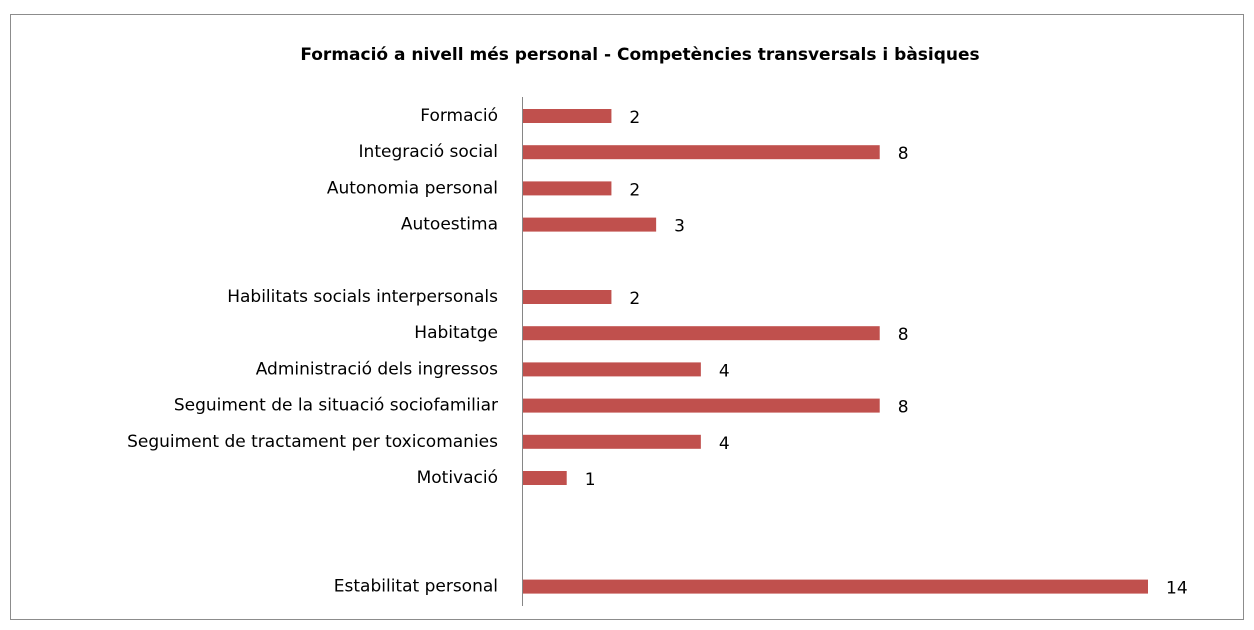  What do you see at coordinates (459, 116) in the screenshot?
I see `y-tick-label: Formació` at bounding box center [459, 116].